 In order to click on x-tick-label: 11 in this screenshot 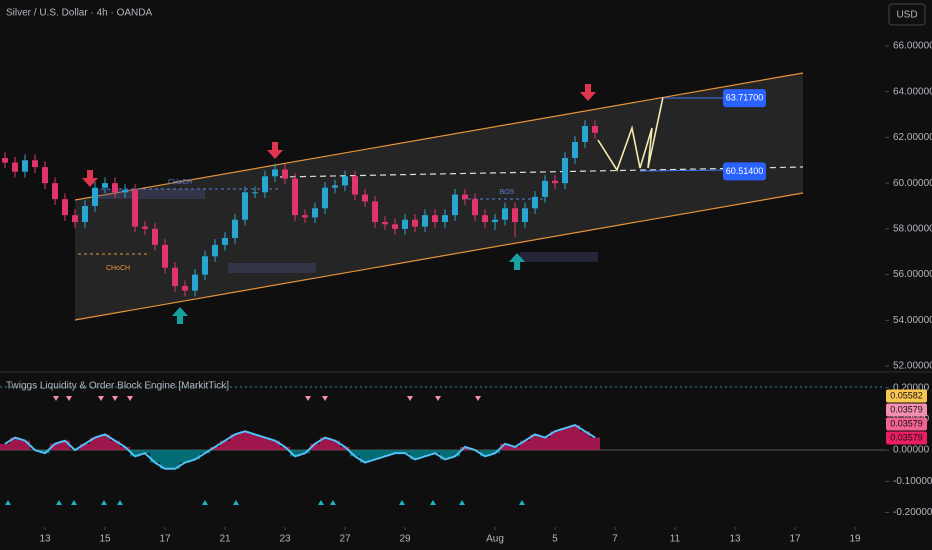, I will do `click(675, 539)`.